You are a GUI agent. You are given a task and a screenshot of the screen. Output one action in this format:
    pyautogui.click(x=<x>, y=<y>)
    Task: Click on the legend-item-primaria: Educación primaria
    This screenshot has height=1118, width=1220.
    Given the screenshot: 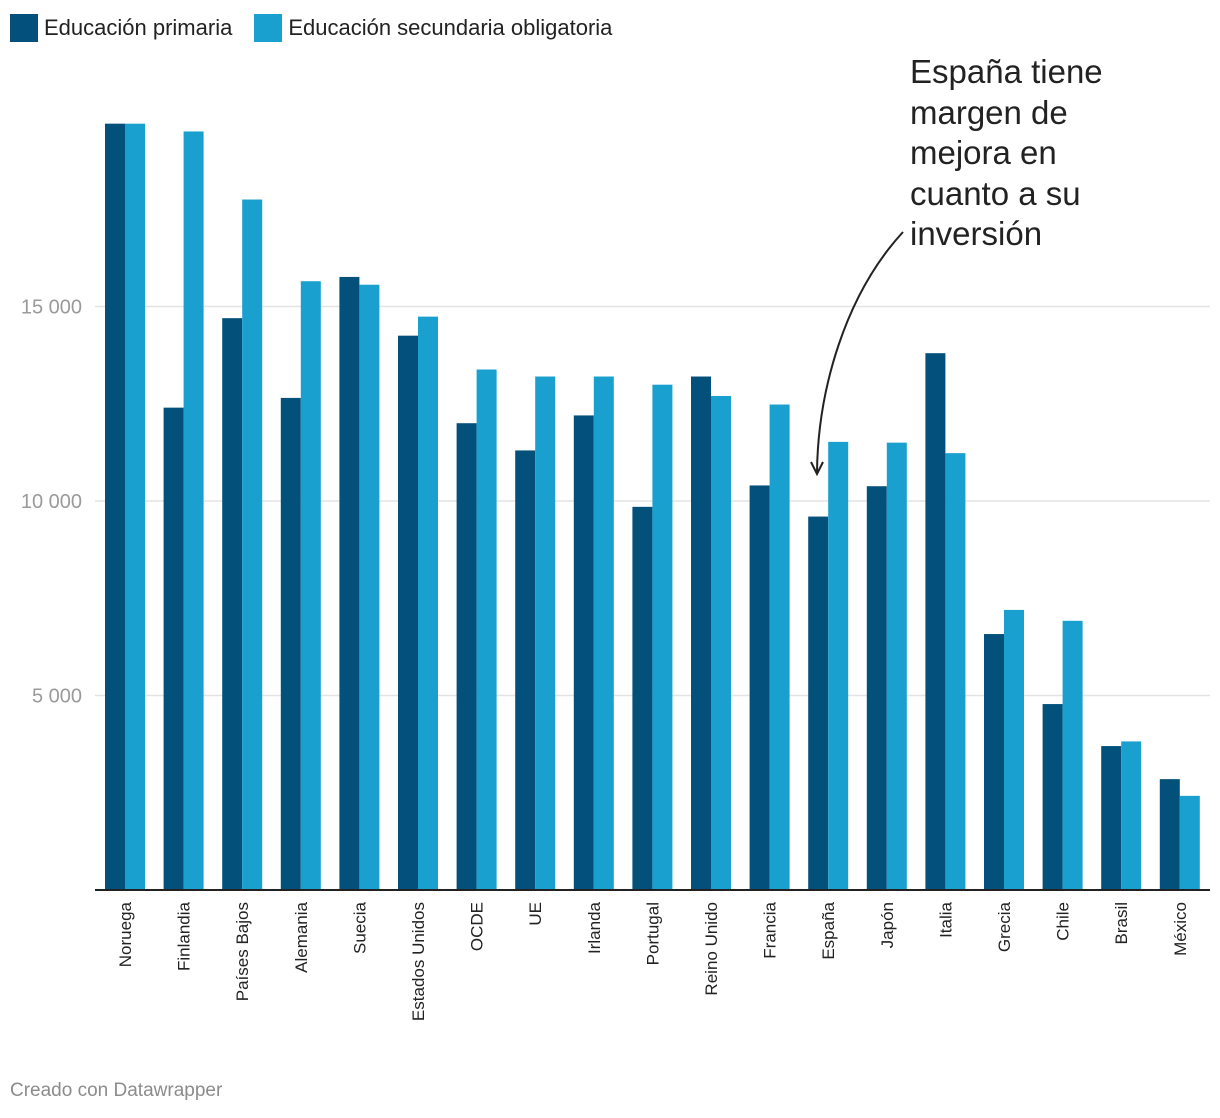 What is the action you would take?
    pyautogui.click(x=121, y=28)
    